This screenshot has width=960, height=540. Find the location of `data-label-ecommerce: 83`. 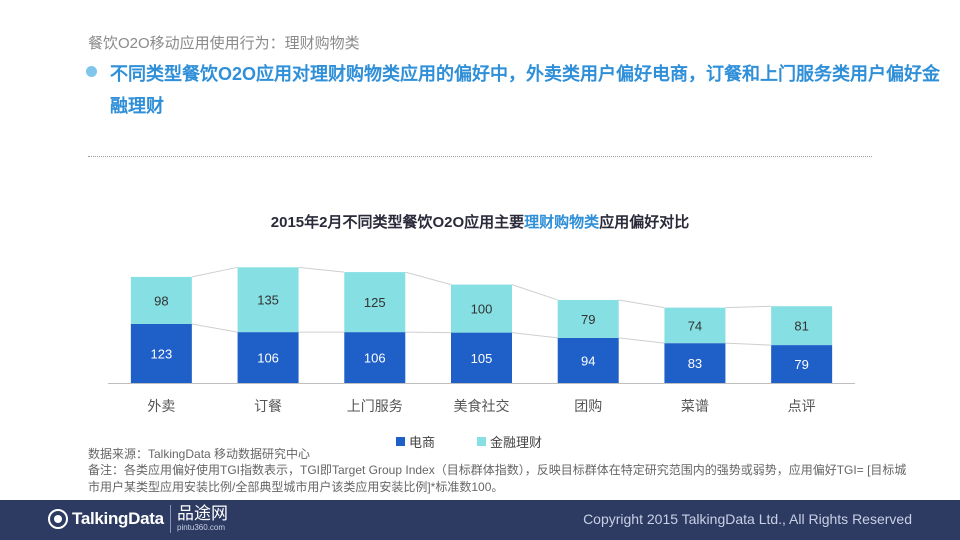

data-label-ecommerce: 83 is located at coordinates (695, 363).